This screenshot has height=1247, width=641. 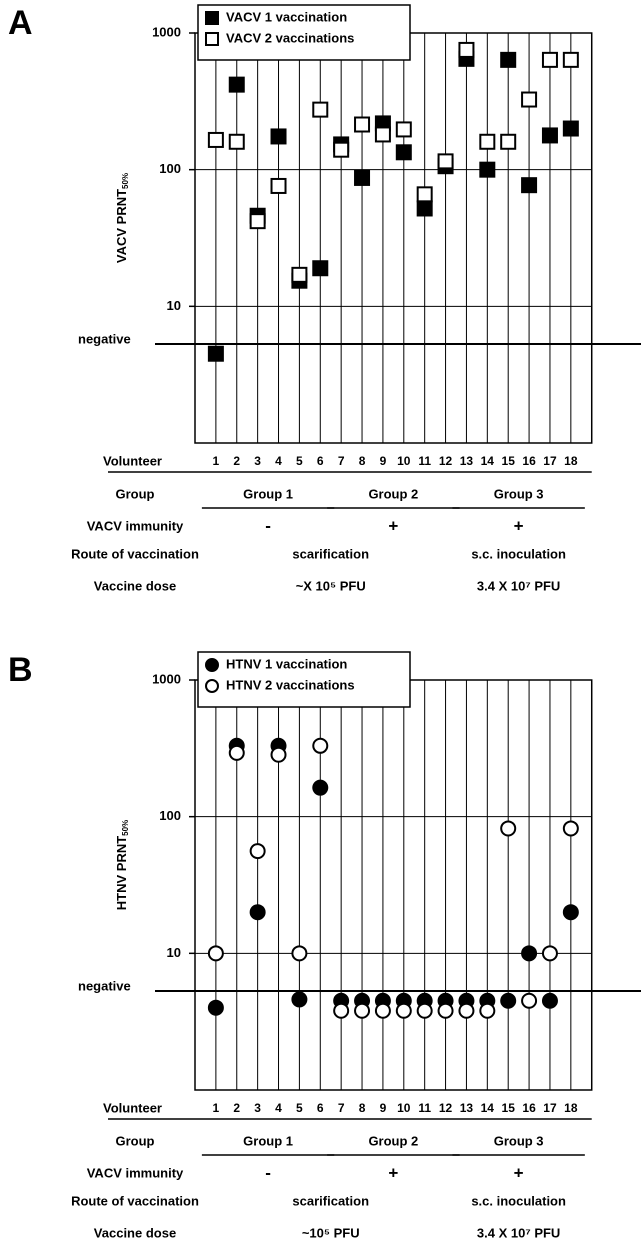 I want to click on row-cell: -, so click(x=268, y=525).